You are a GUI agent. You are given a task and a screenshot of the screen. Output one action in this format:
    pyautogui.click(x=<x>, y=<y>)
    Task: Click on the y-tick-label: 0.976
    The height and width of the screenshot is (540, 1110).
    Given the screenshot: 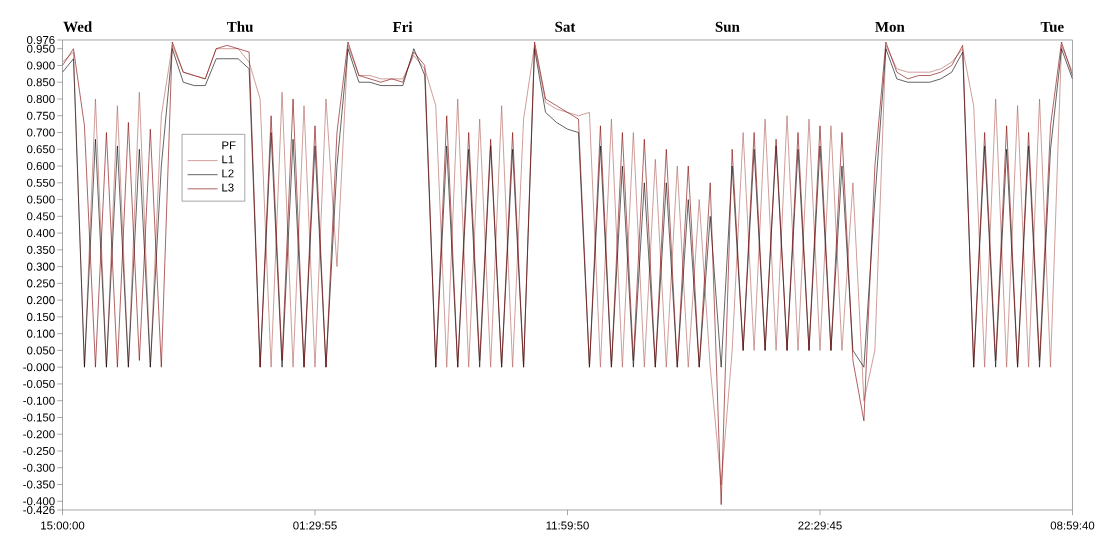 What is the action you would take?
    pyautogui.click(x=40, y=40)
    